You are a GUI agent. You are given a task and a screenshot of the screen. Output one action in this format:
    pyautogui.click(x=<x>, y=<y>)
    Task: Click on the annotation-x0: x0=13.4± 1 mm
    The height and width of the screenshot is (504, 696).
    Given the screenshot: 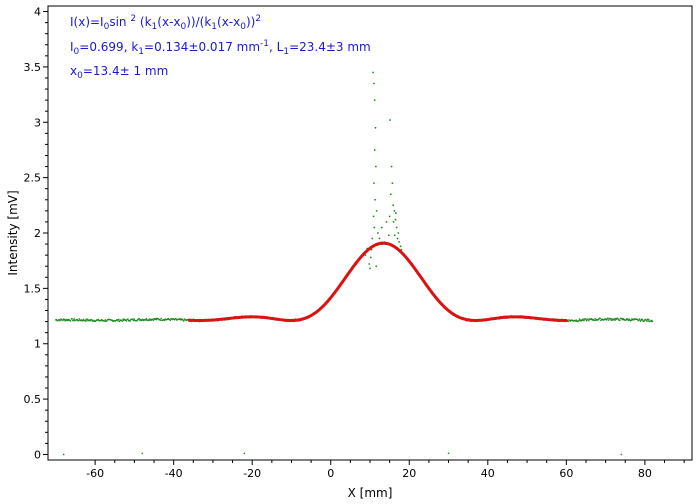 What is the action you would take?
    pyautogui.click(x=119, y=72)
    